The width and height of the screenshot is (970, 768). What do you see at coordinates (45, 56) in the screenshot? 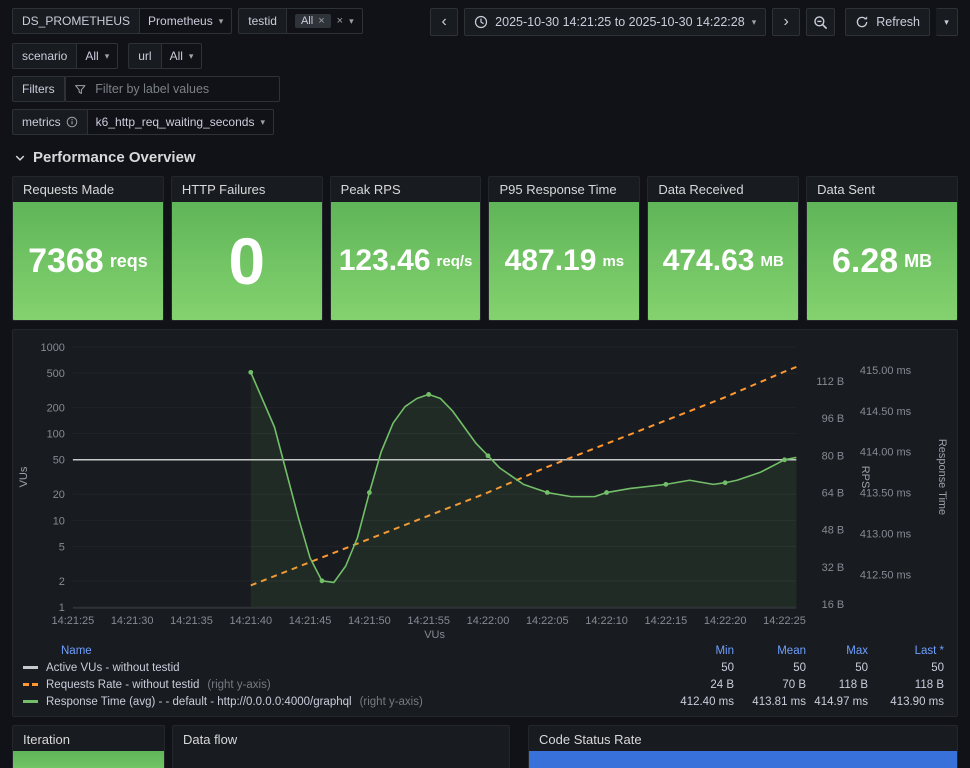
I see `scenario-label: scenario` at bounding box center [45, 56].